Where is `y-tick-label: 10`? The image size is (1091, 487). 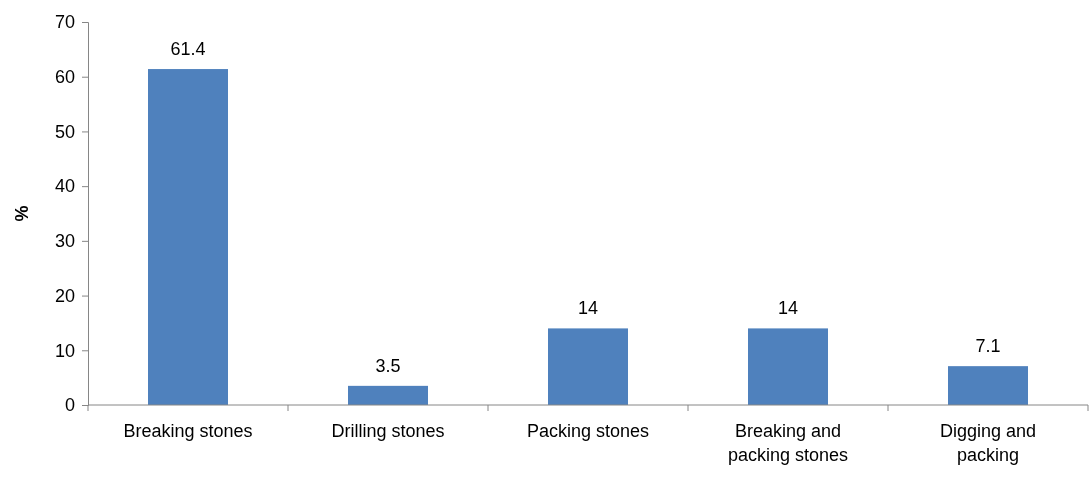
y-tick-label: 10 is located at coordinates (64, 350).